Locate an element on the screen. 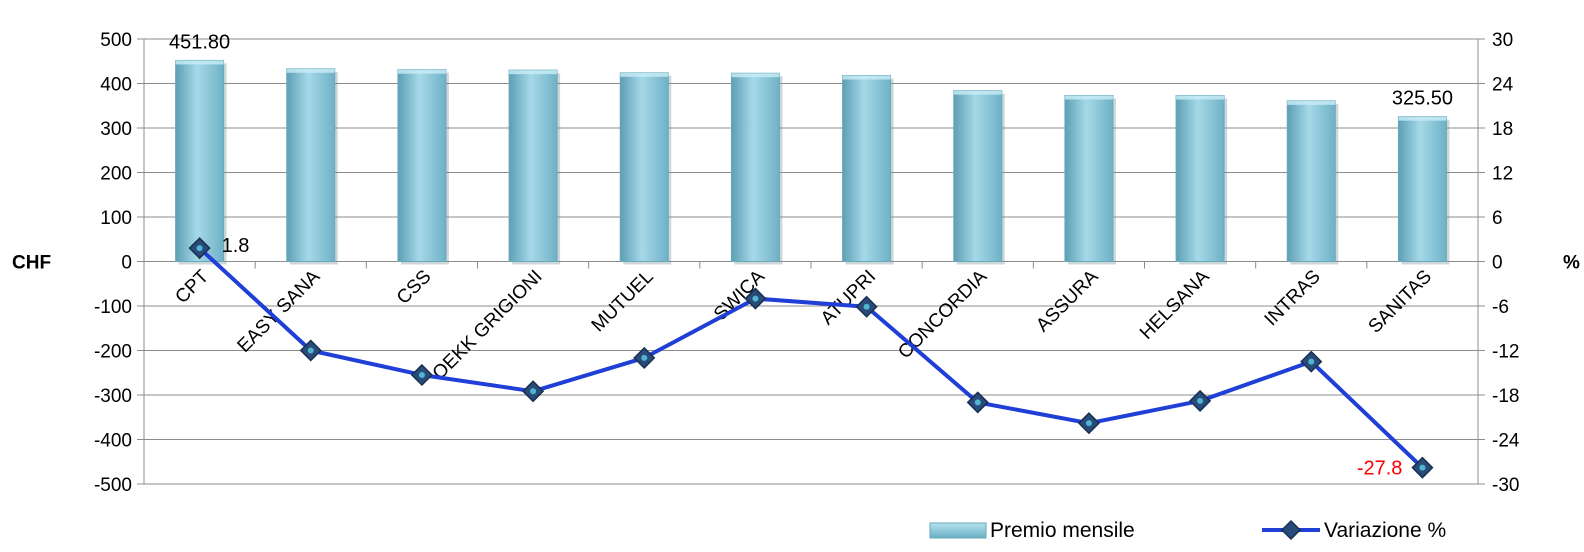  legend: Premio mensile Variazione % is located at coordinates (1187, 530).